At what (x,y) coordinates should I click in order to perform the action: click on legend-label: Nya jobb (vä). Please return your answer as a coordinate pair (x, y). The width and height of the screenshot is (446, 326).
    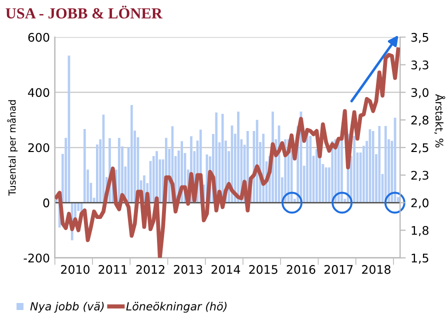
    Looking at the image, I should click on (67, 307).